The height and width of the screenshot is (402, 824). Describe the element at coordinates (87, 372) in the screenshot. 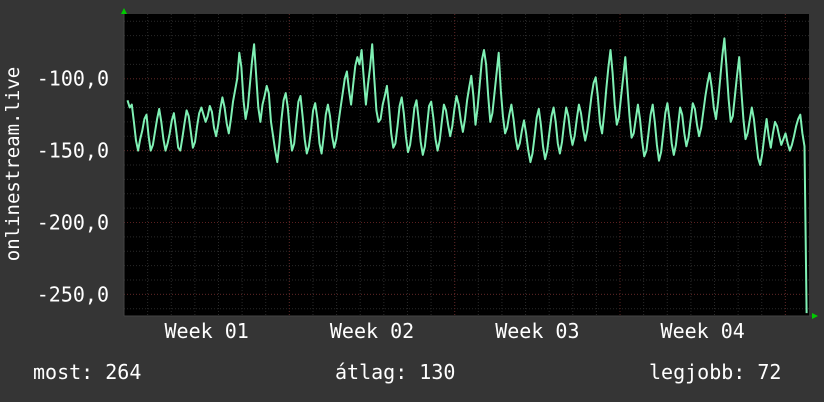

I see `current-value: most: 264` at that location.